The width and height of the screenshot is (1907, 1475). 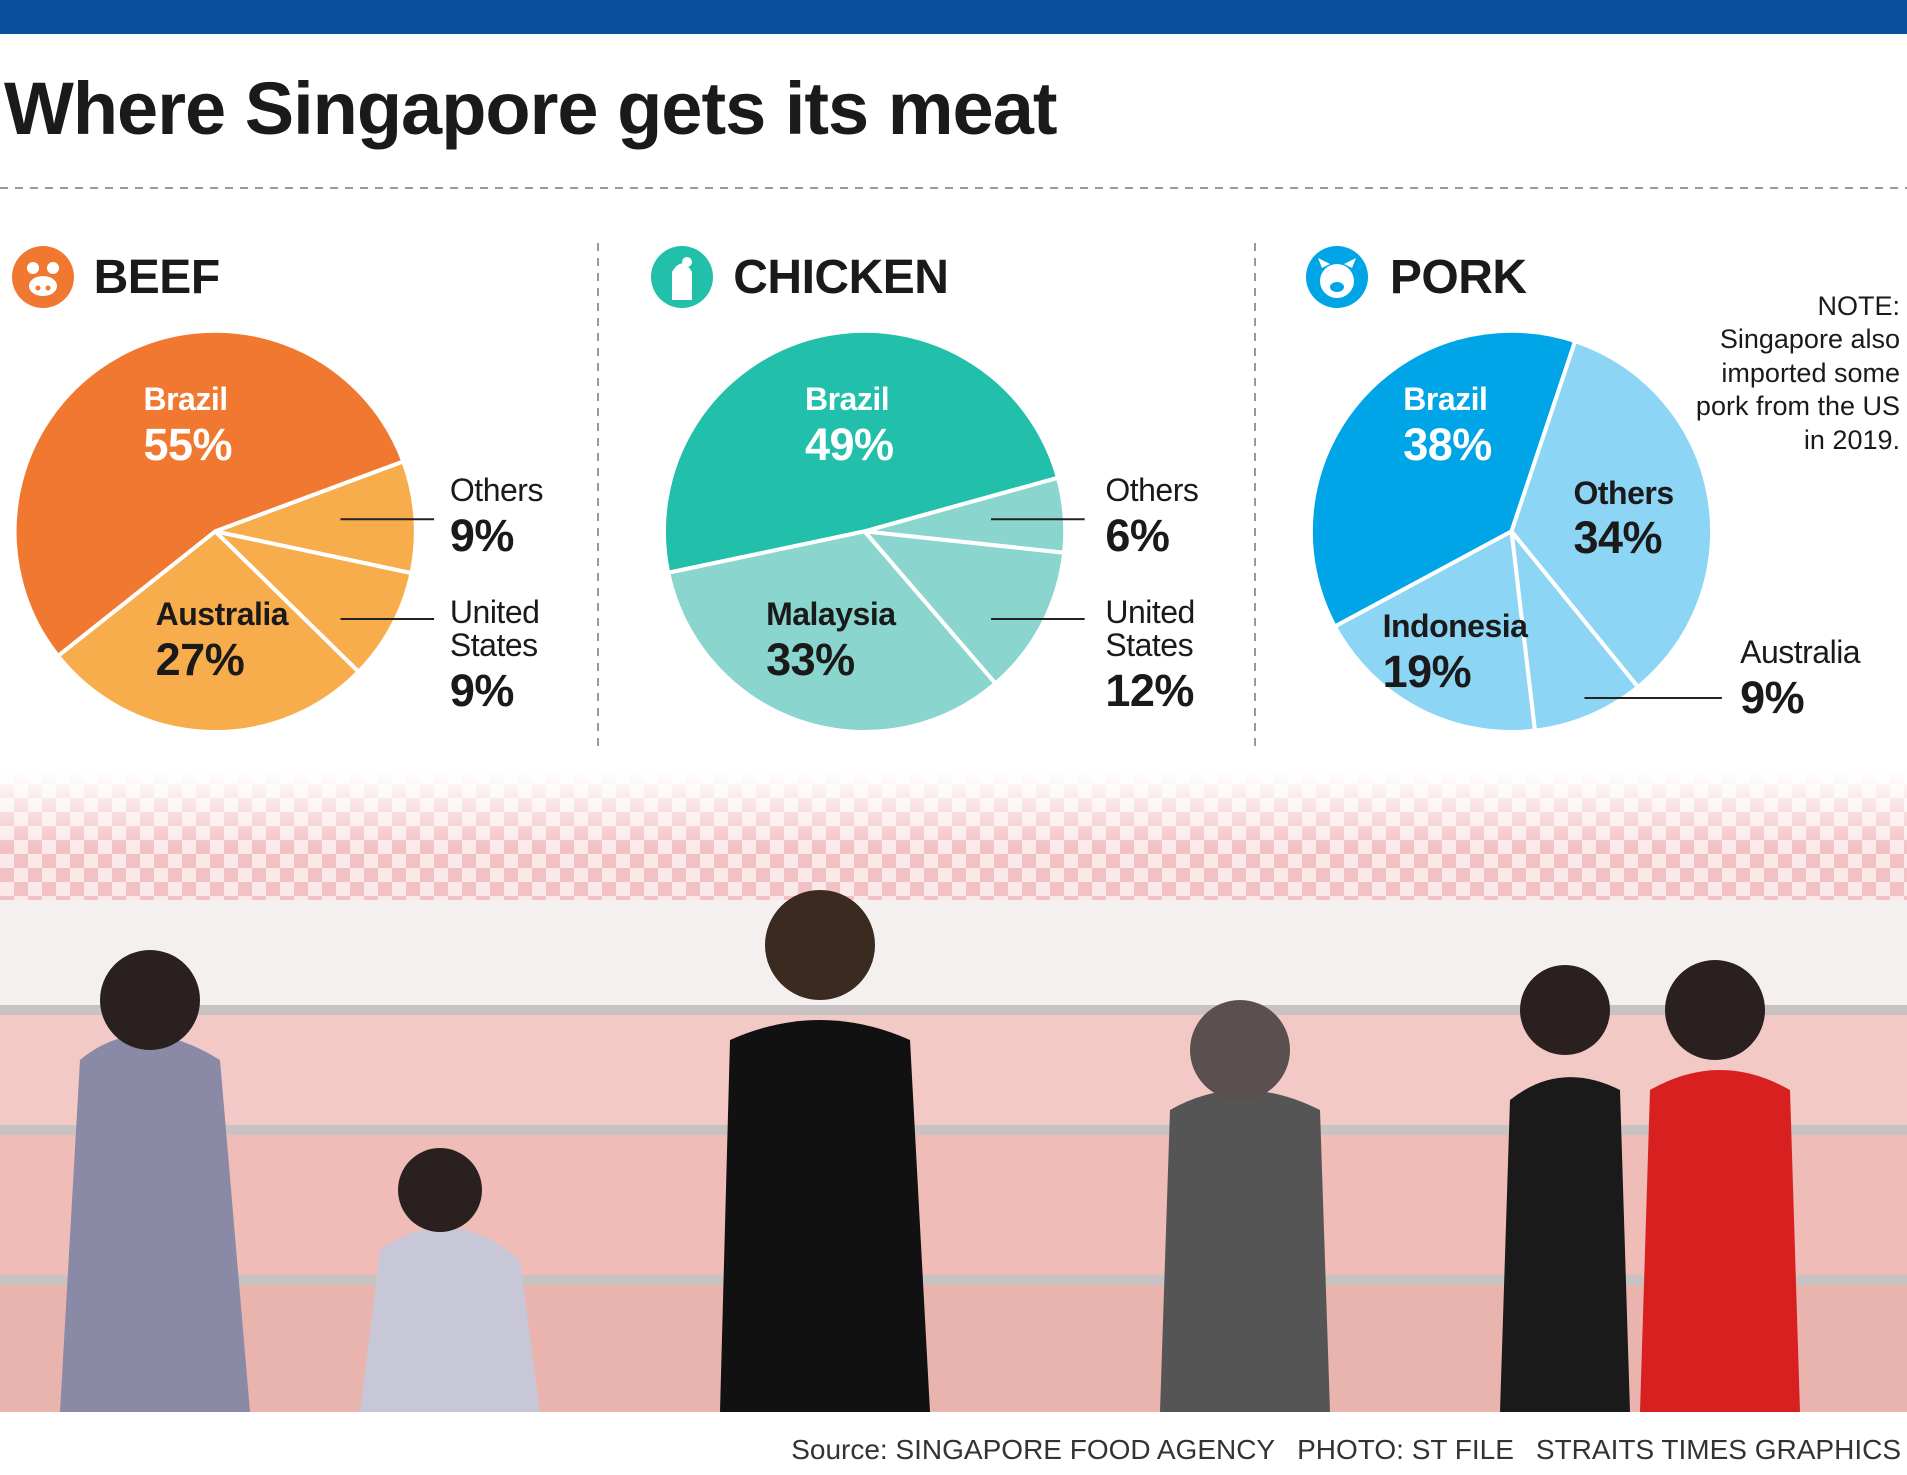 I want to click on slice-label: Others 9%, so click(x=496, y=516).